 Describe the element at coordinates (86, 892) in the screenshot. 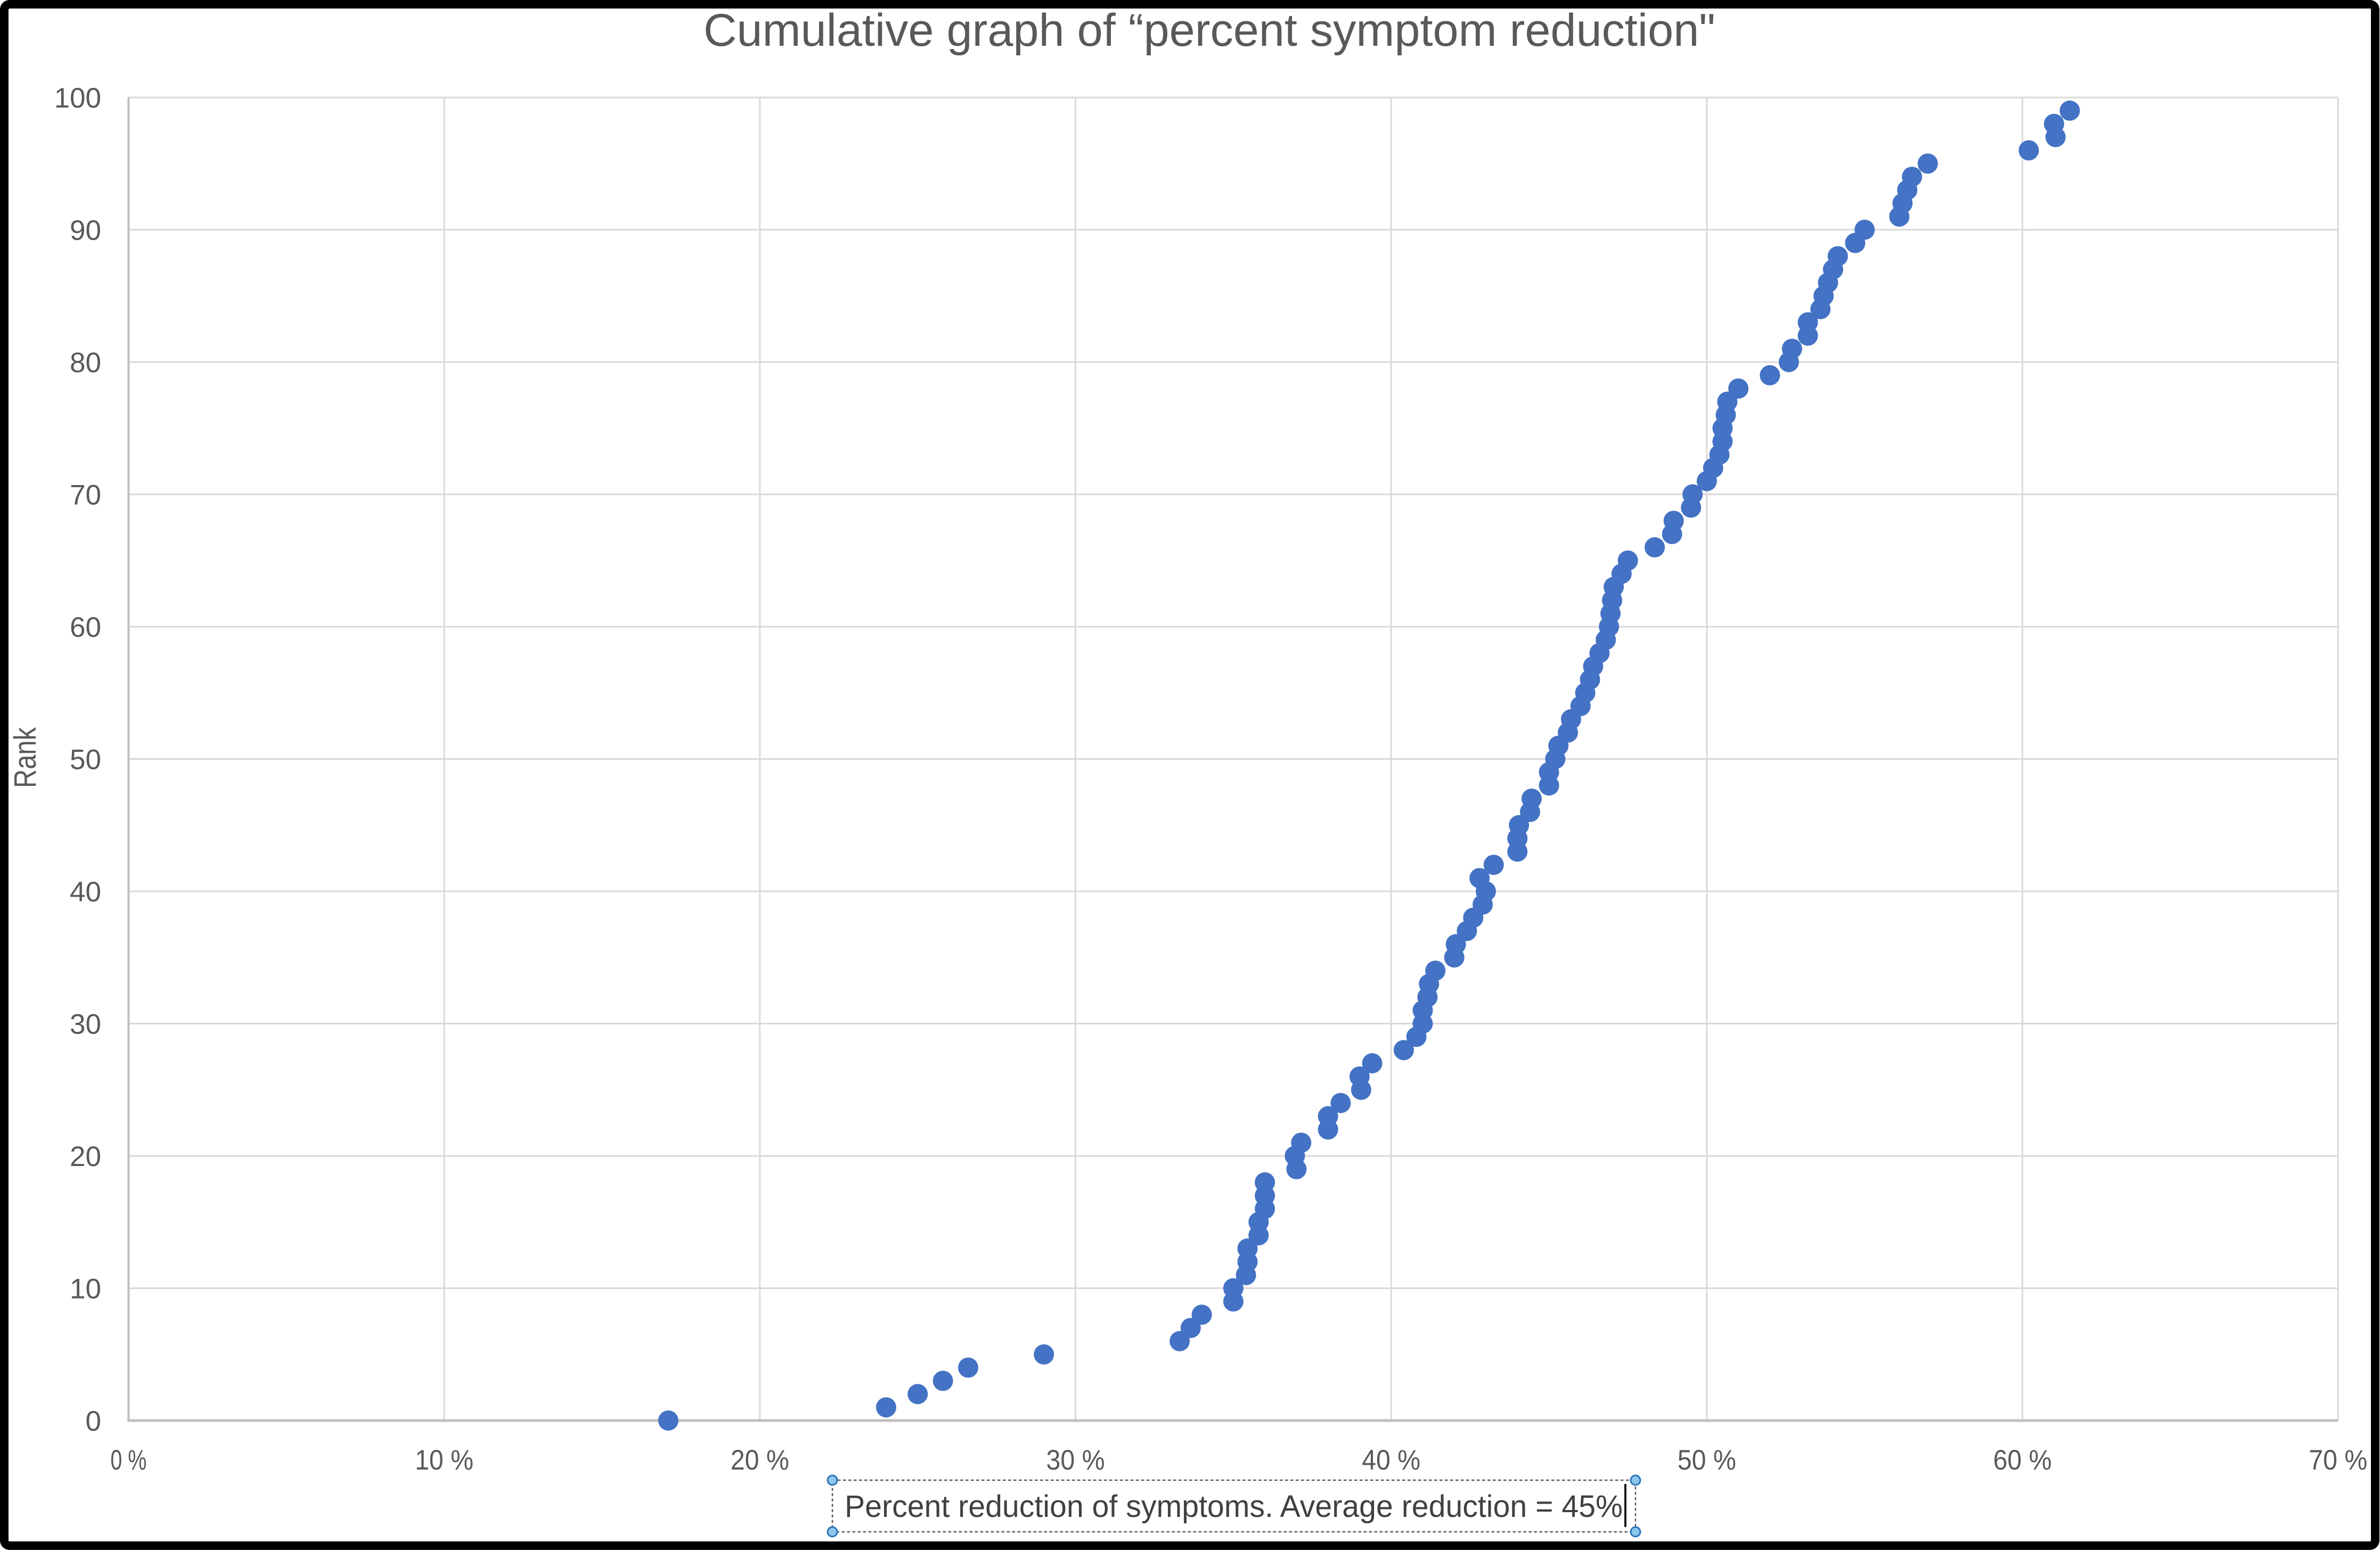

I see `svg-text: 40` at that location.